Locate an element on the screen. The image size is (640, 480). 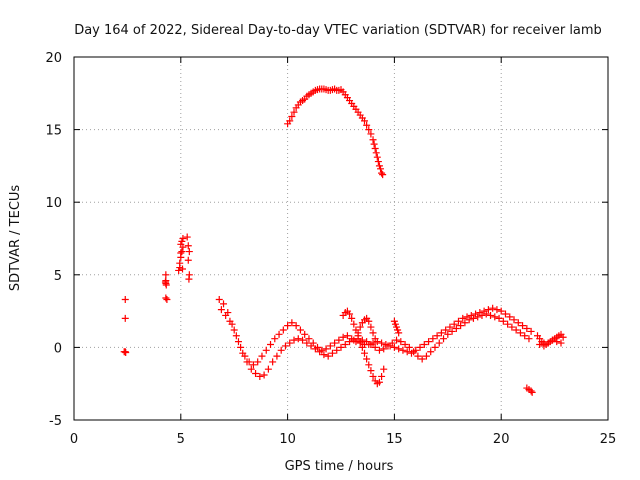
y-tick-label: 20 is located at coordinates (53, 58).